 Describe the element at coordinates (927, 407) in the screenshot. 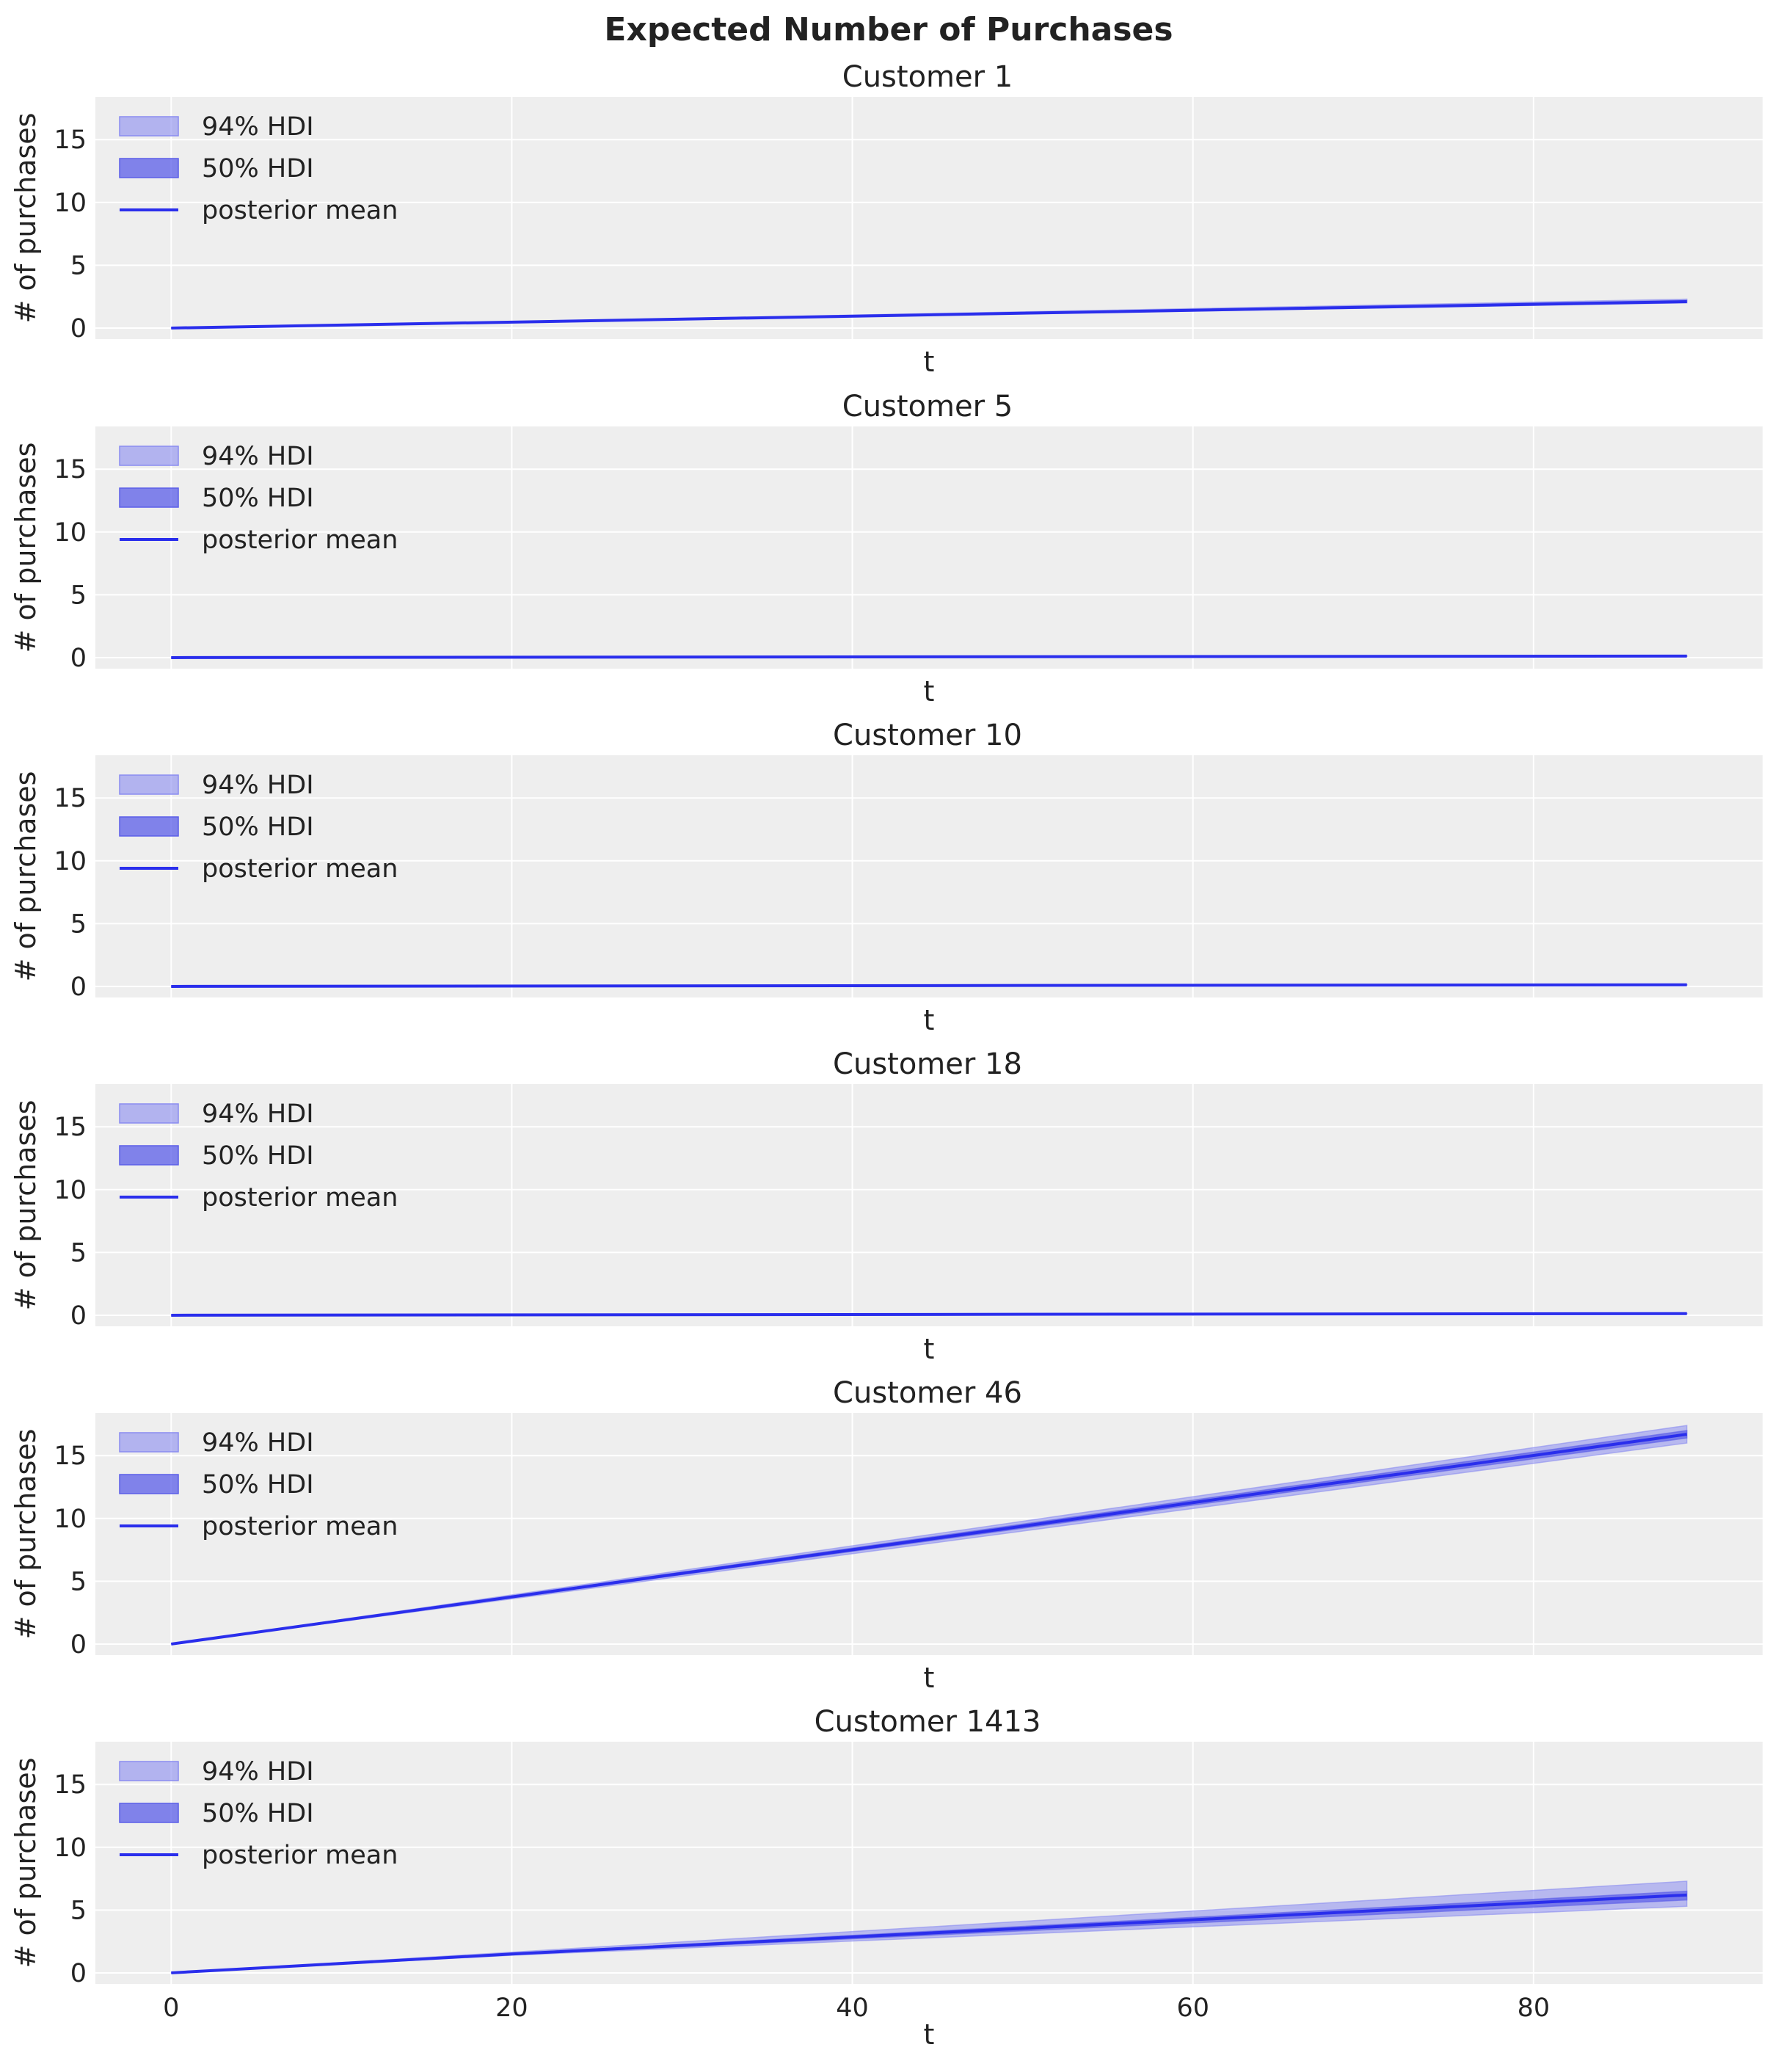

I see `panel-title: Customer 5` at that location.